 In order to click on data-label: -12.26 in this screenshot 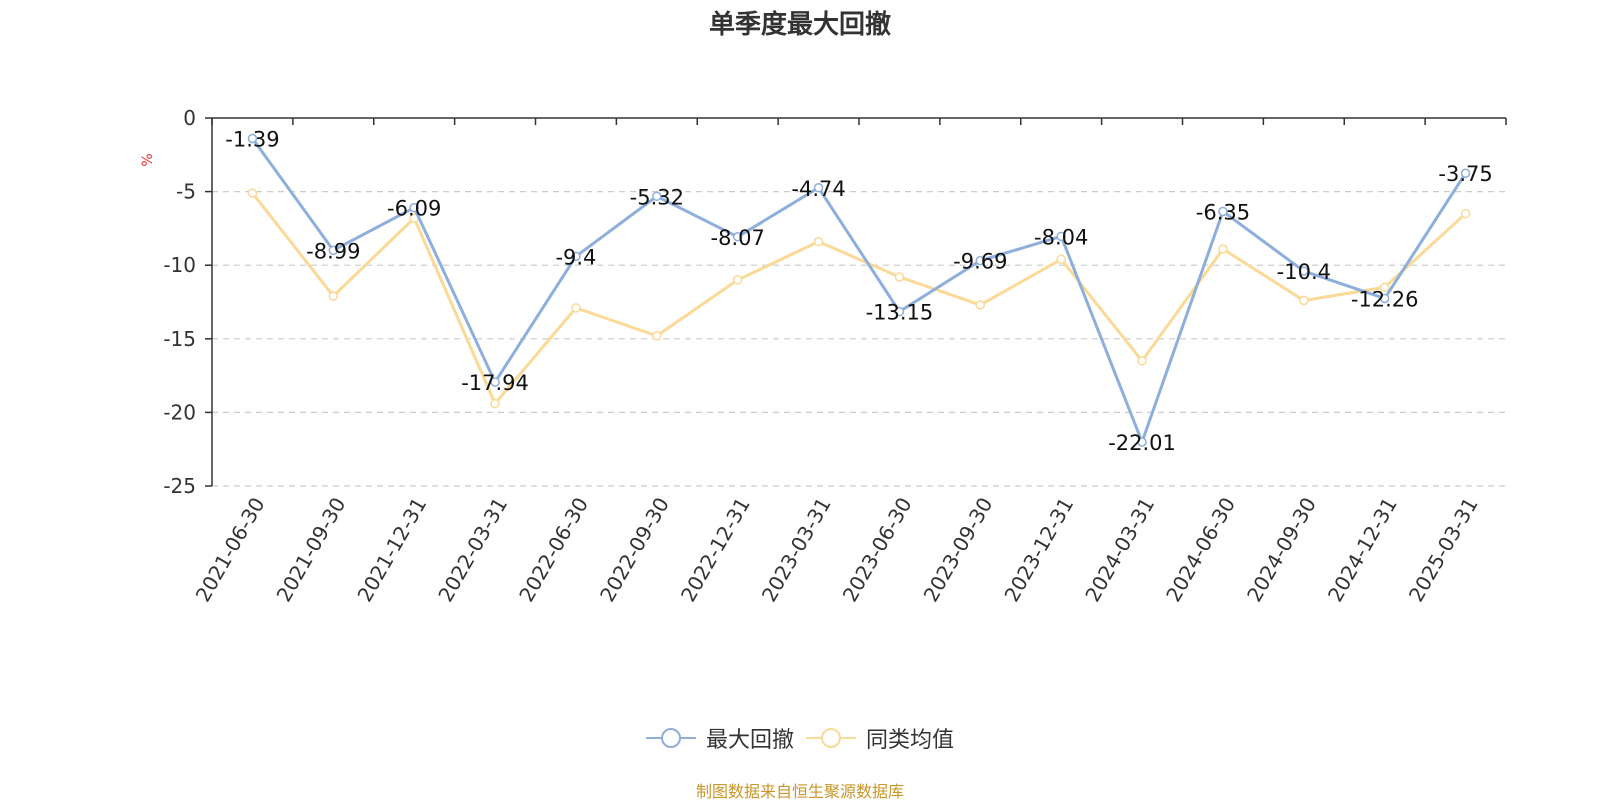, I will do `click(1385, 299)`.